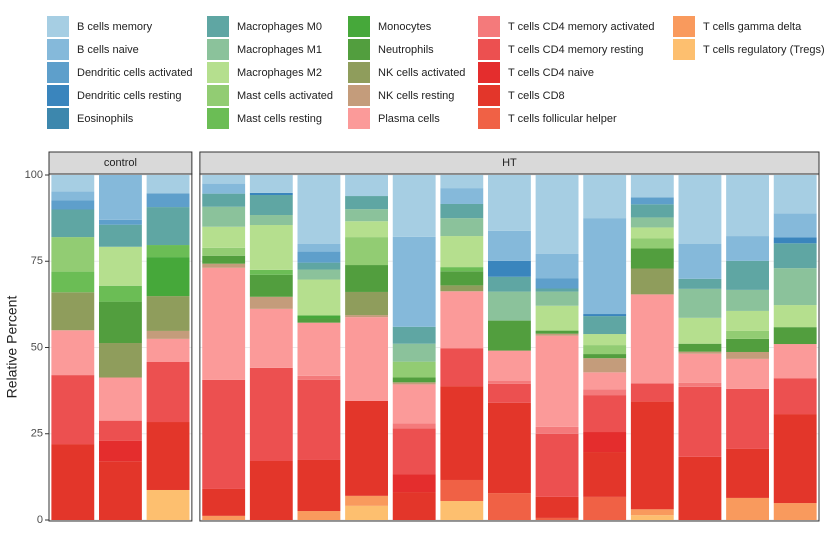  Describe the element at coordinates (279, 73) in the screenshot. I see `legend-label: Macrophages M2` at that location.